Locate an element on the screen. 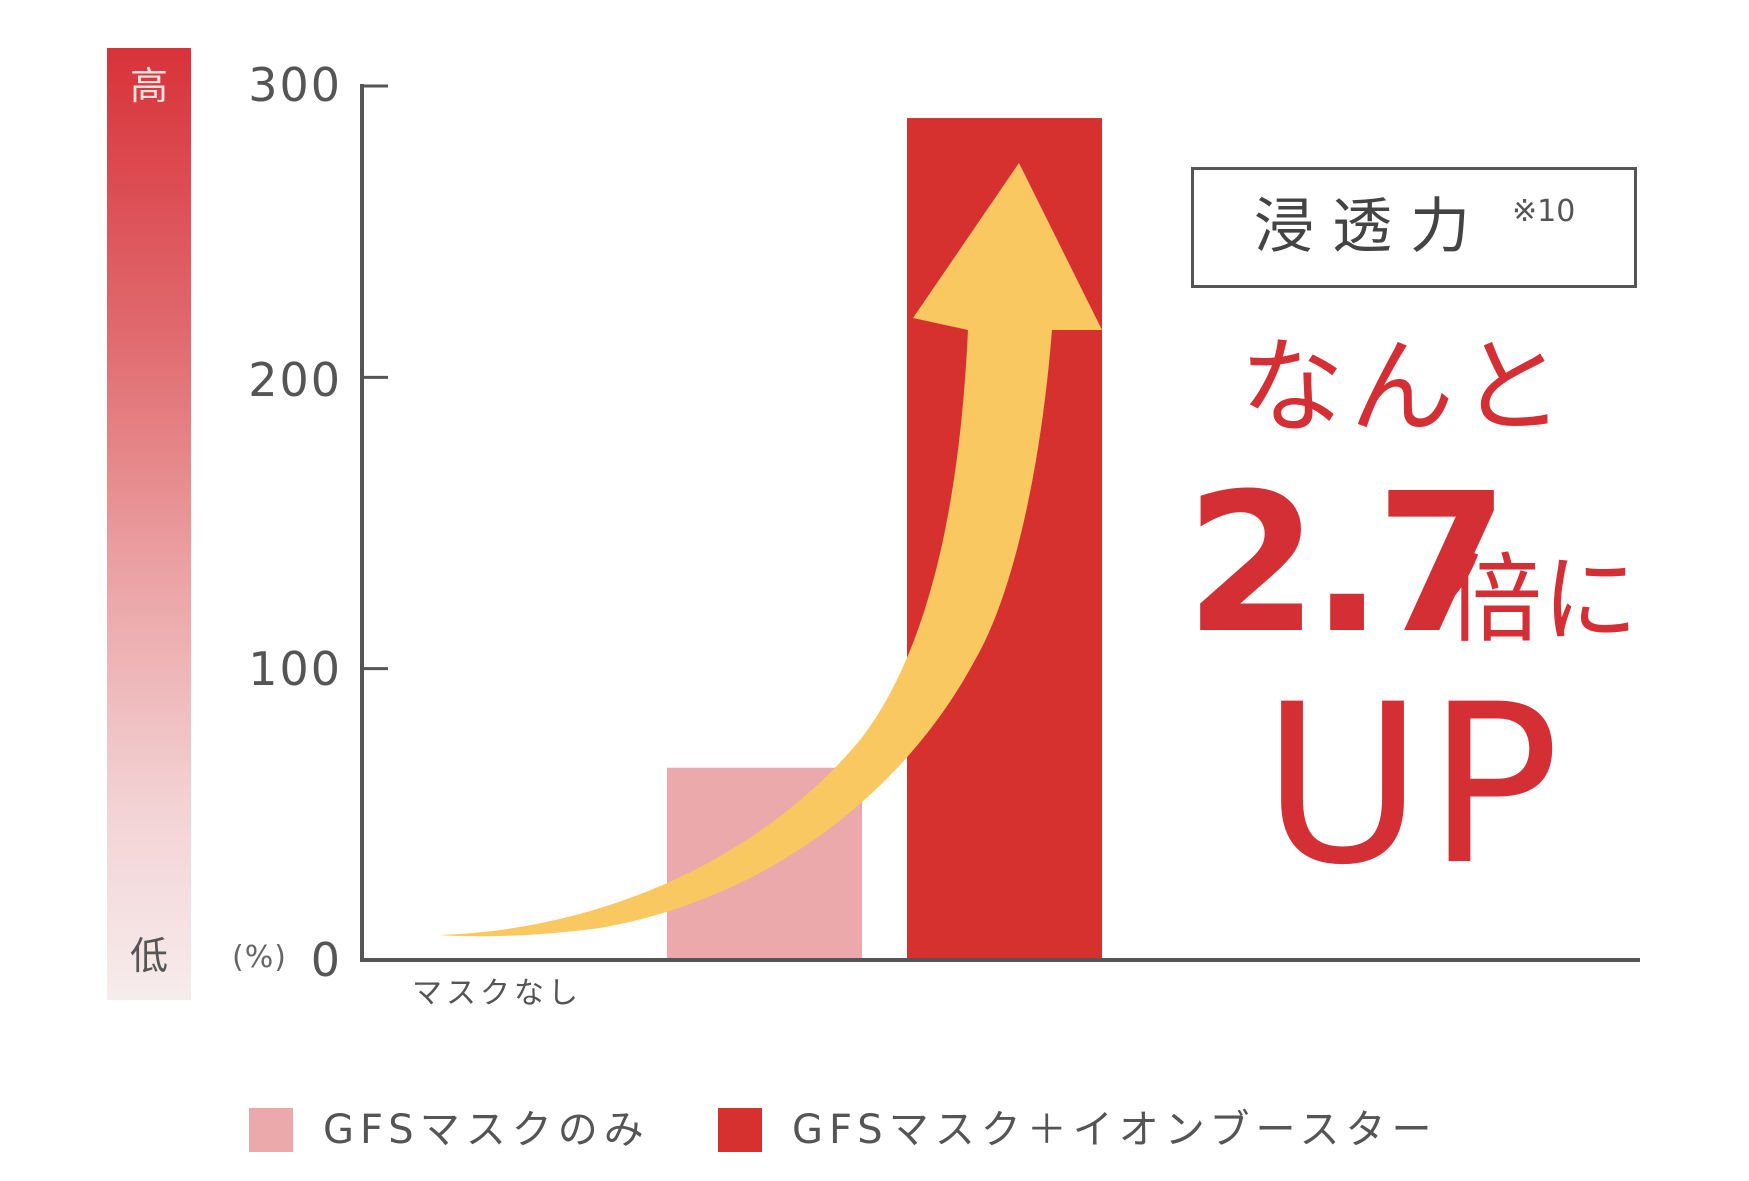 The image size is (1749, 1181). callout-line1: なんと is located at coordinates (1405, 387).